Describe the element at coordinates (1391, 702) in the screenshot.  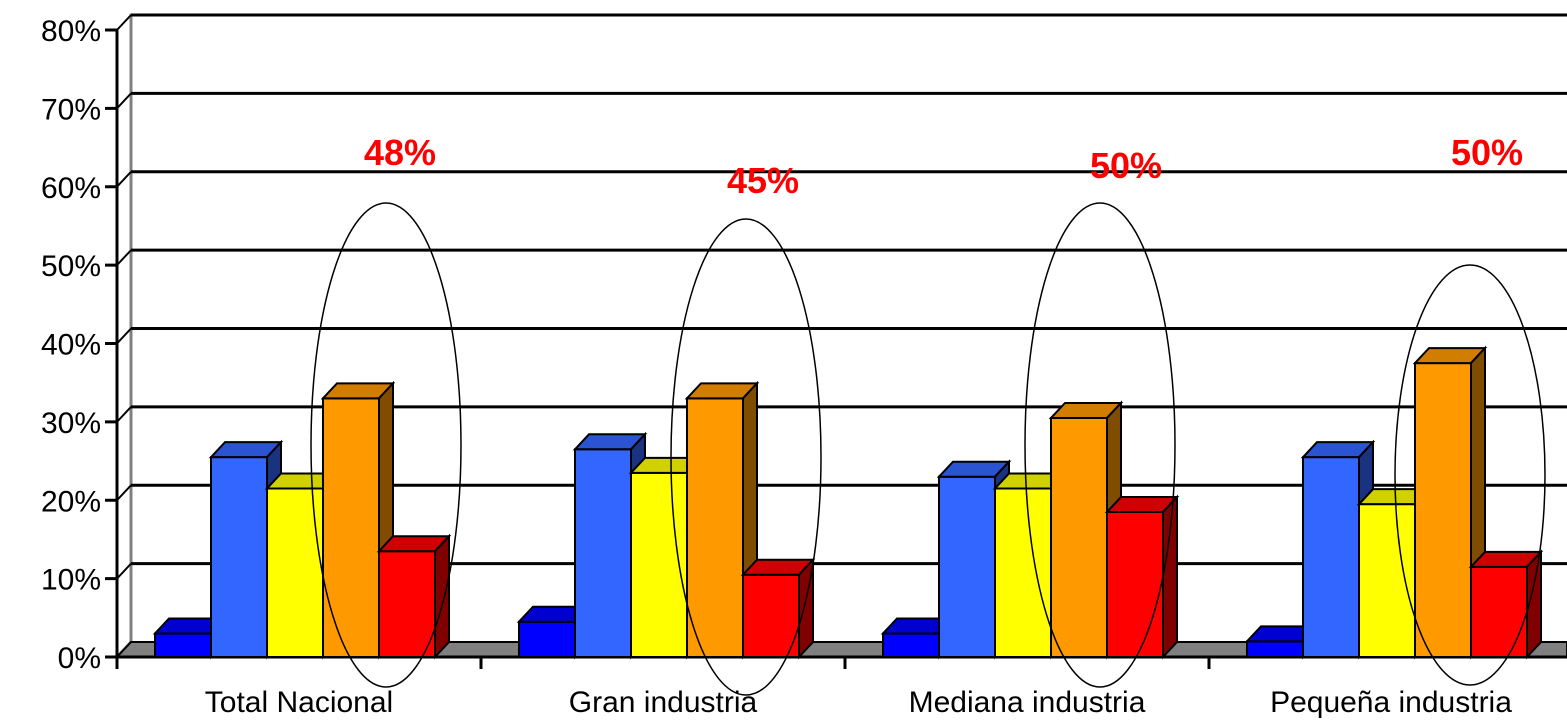
I see `x-category-label: Pequeña industria` at that location.